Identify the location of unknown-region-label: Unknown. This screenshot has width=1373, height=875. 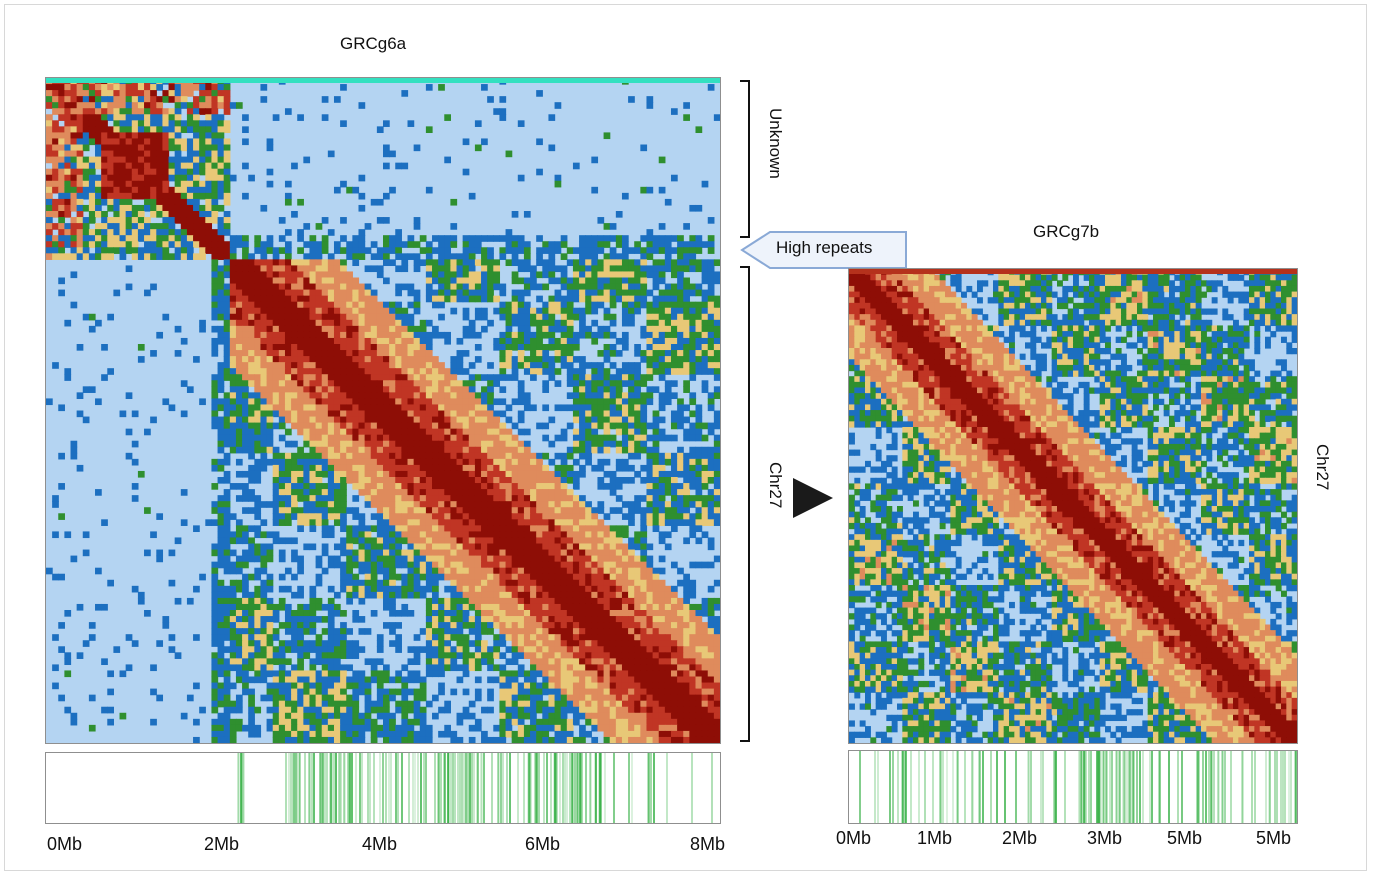
(775, 143).